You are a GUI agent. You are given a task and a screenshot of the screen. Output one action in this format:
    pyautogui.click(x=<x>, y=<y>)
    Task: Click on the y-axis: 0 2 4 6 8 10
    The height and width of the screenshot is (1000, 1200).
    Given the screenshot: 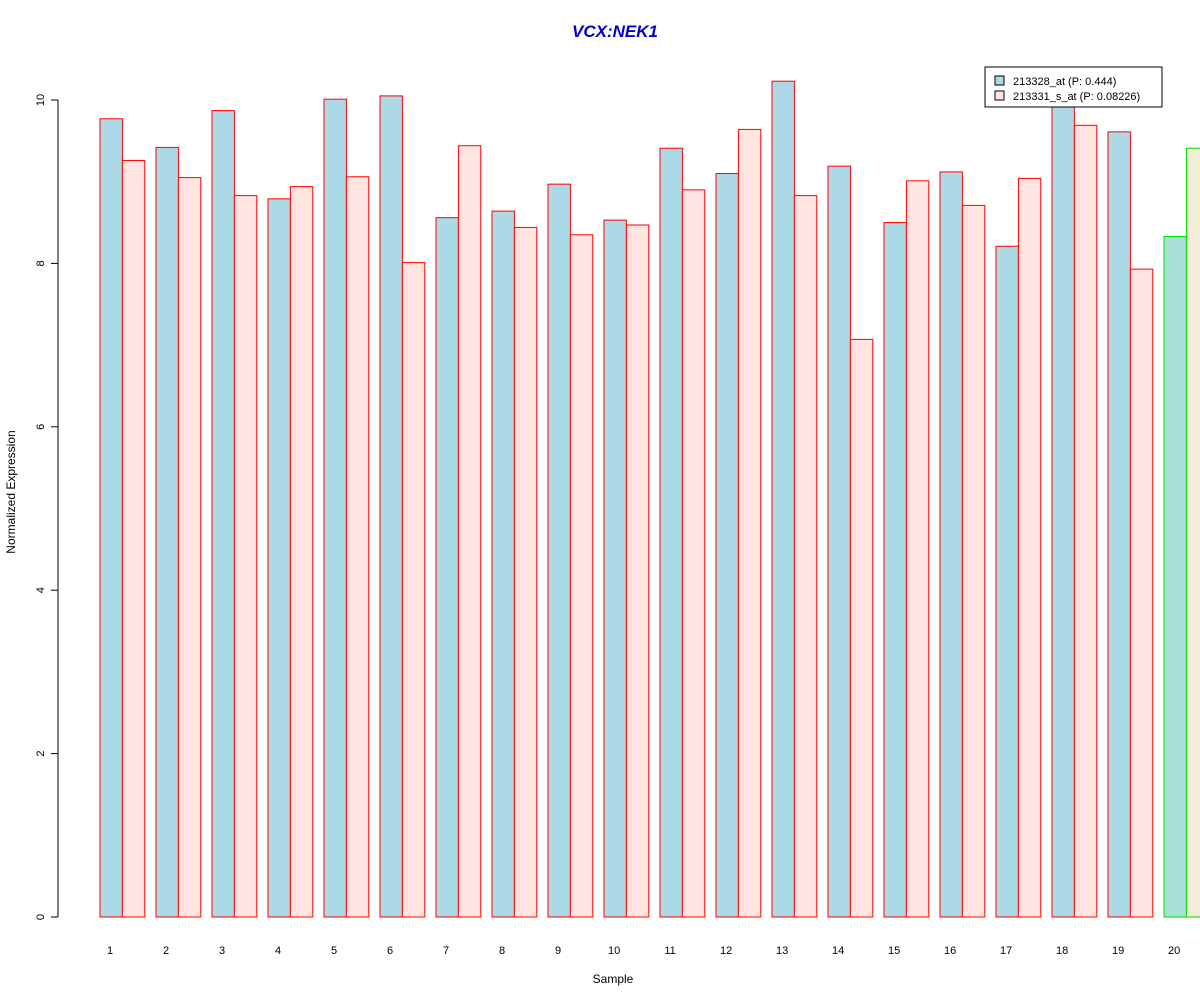 What is the action you would take?
    pyautogui.click(x=47, y=507)
    